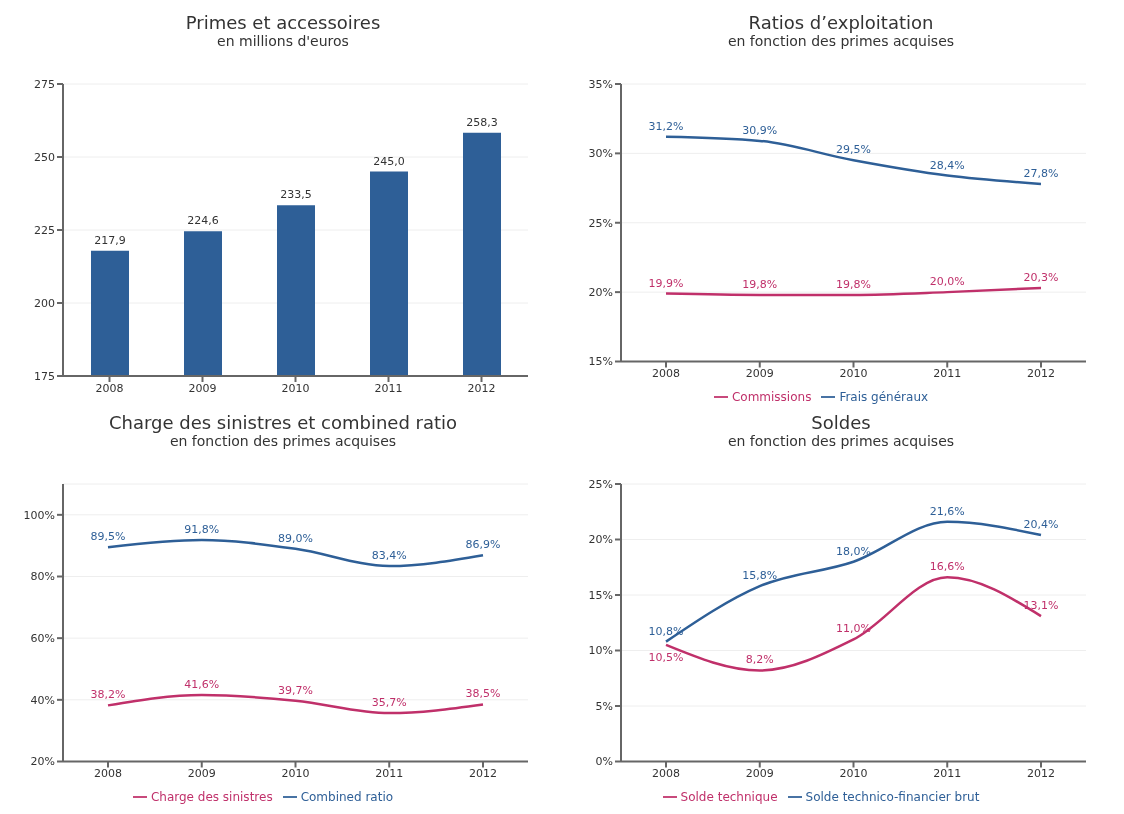 Image resolution: width=1124 pixels, height=814 pixels. I want to click on chart-title: Charge des sinistres et combined ratio, so click(283, 422).